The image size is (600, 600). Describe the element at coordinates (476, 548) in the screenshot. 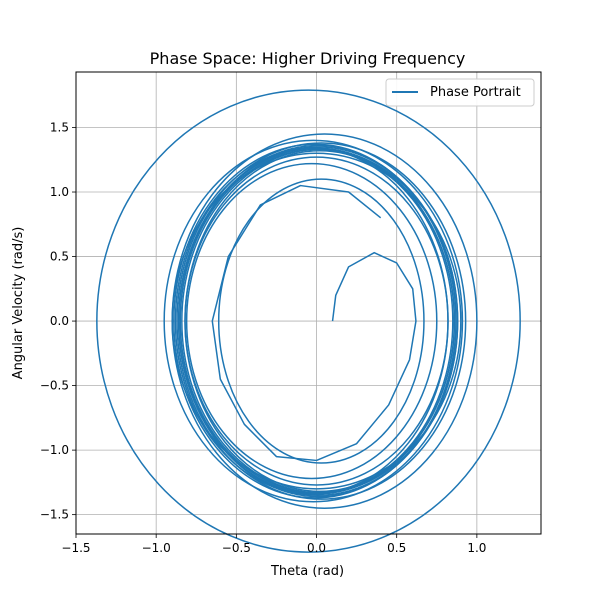

I see `x-tick-label: 1.0` at that location.